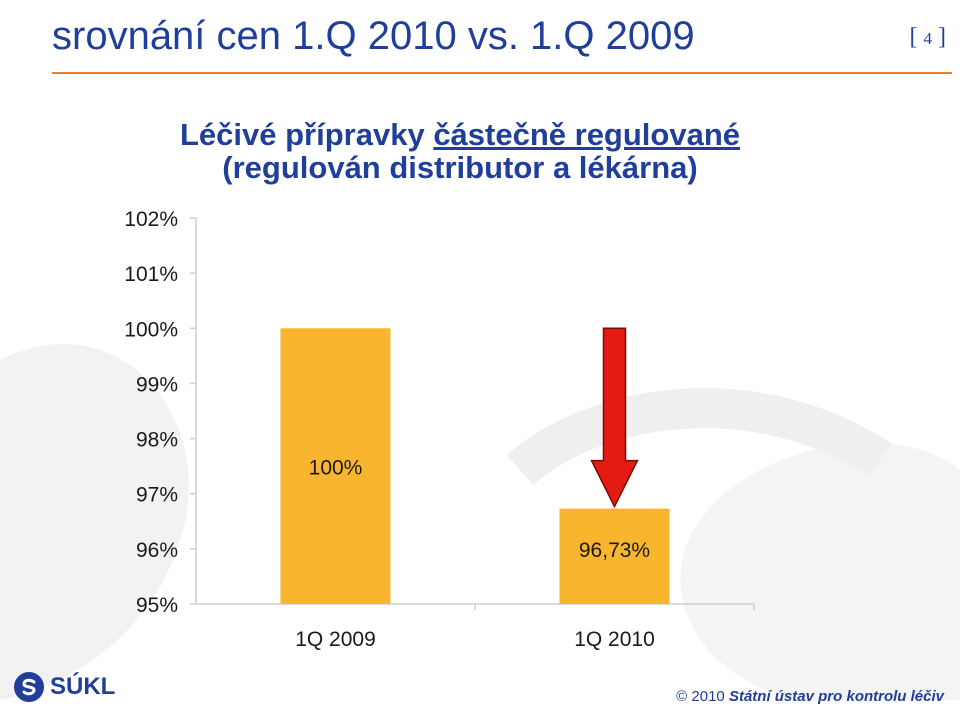 The height and width of the screenshot is (718, 960). I want to click on y-tick-label: 99%, so click(157, 384).